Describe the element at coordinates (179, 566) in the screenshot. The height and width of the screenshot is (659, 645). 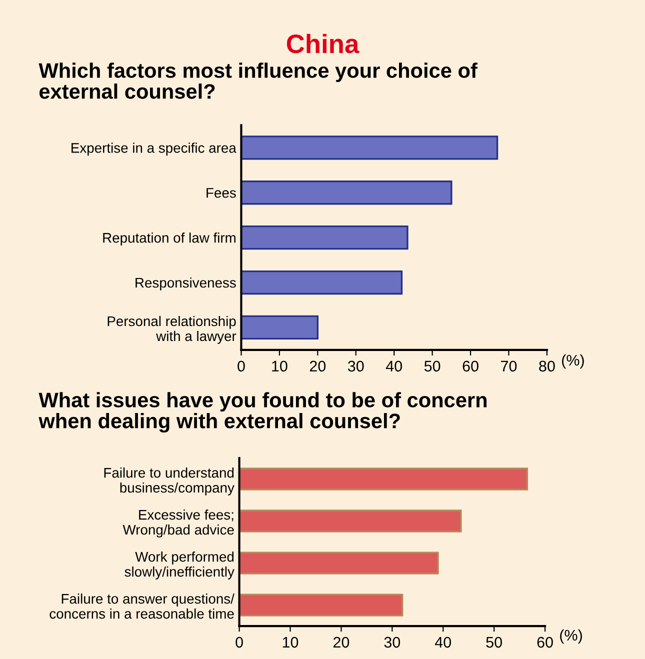
I see `y-tick-label: Work performed slowly/inefficiently` at that location.